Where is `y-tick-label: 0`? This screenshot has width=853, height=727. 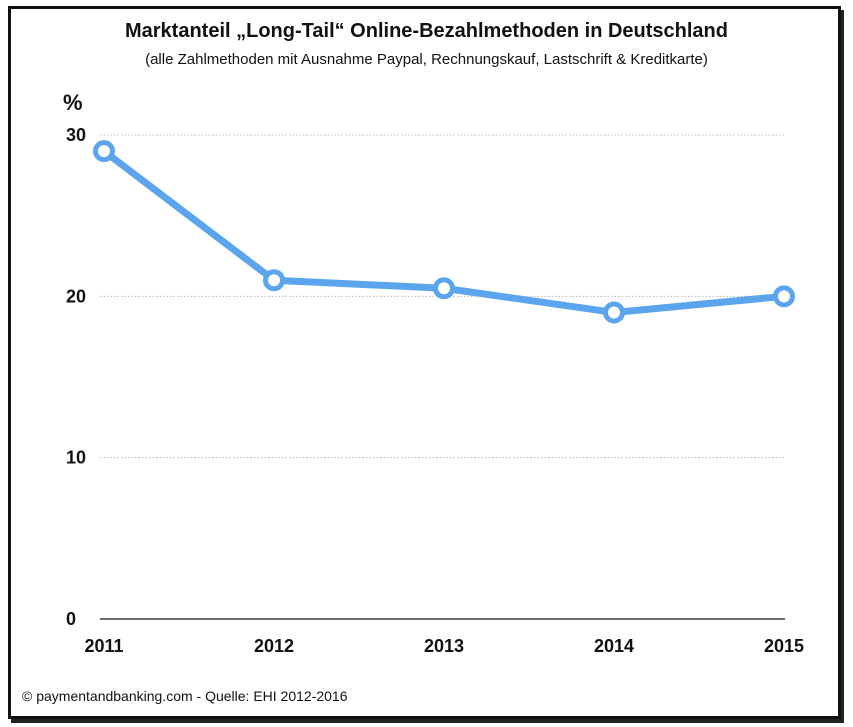
y-tick-label: 0 is located at coordinates (71, 619).